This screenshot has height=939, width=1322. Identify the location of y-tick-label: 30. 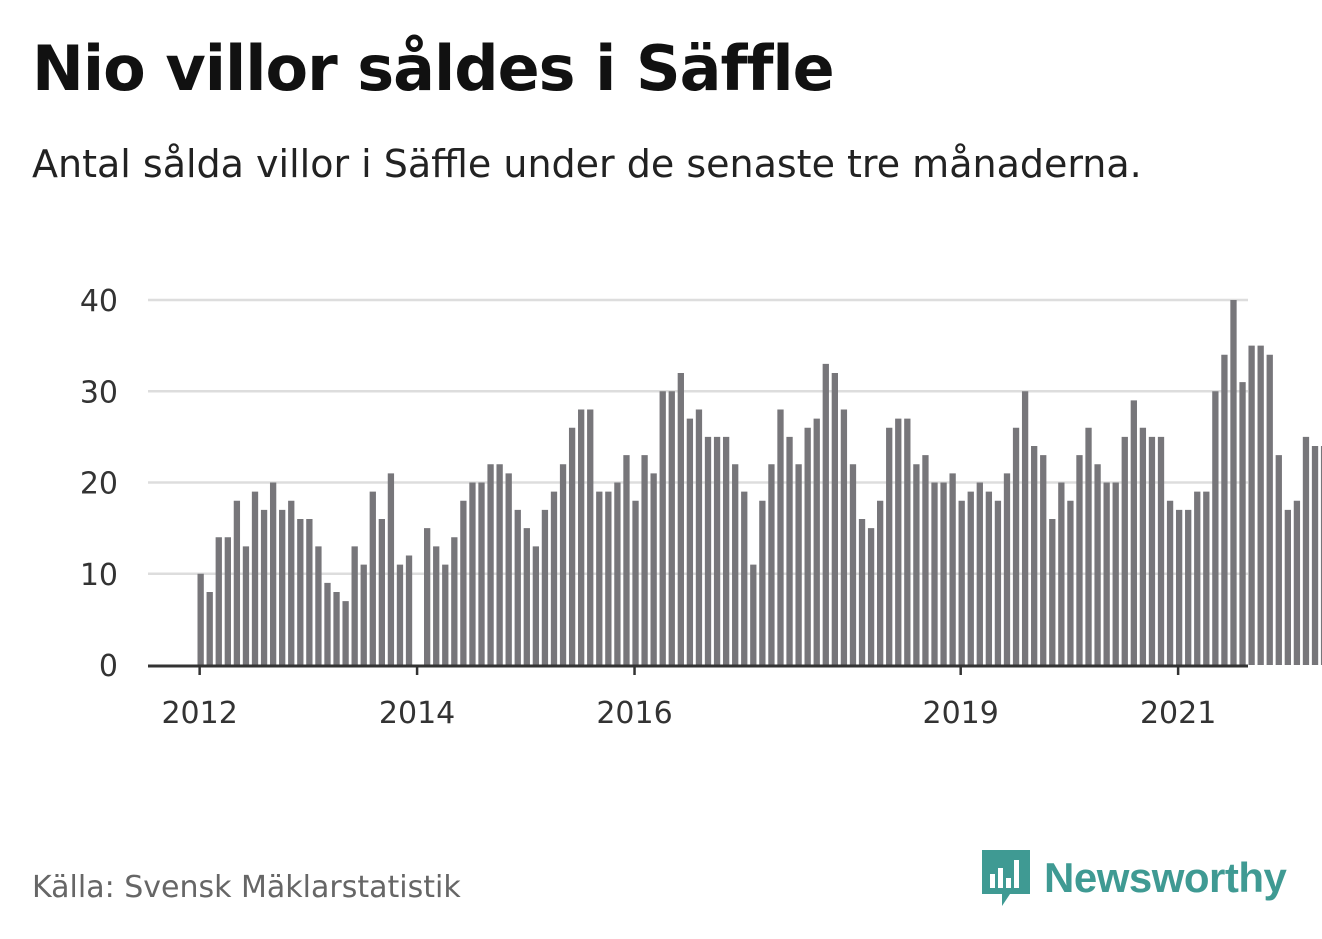
(99, 392).